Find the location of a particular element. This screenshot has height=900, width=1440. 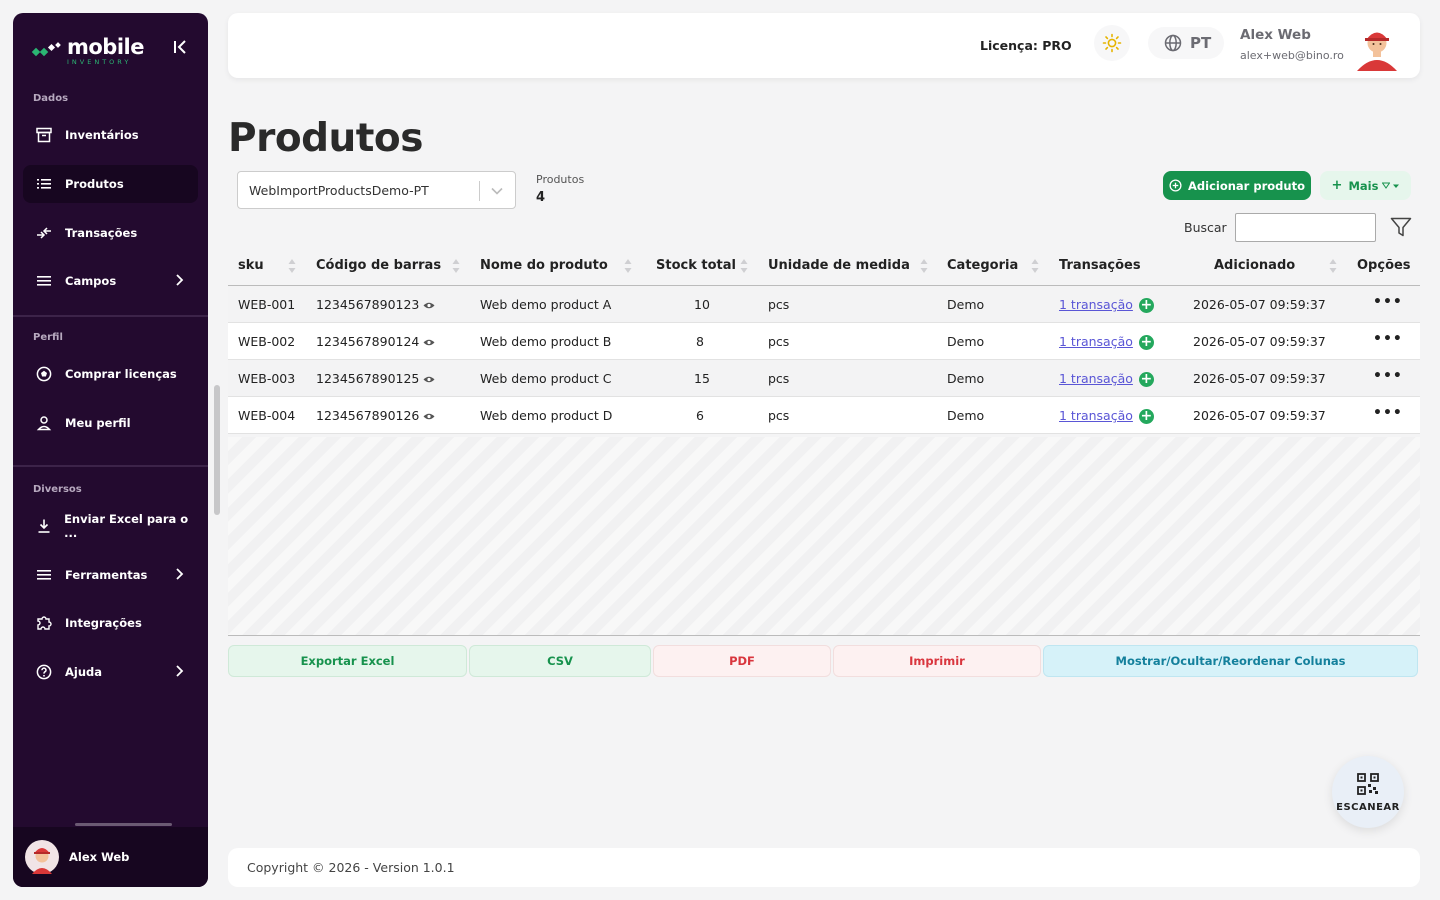

export-excel-button: Exportar Excel is located at coordinates (347, 661).